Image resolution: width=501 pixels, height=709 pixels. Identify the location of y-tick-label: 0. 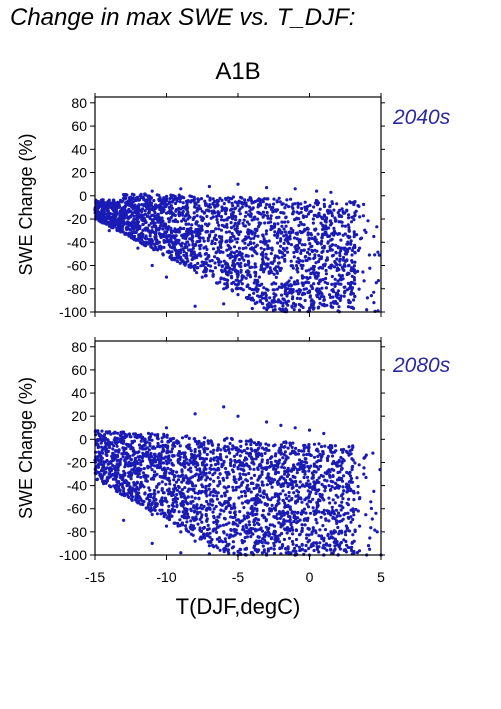
(83, 196).